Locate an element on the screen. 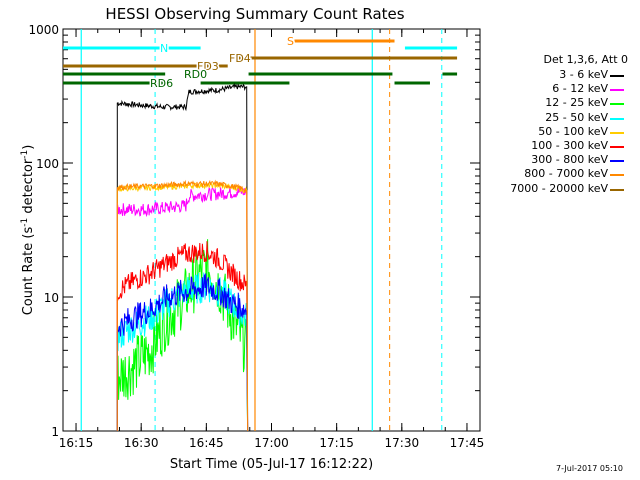 Image resolution: width=640 pixels, height=480 pixels. legend-label: 300 - 800 keV is located at coordinates (569, 160).